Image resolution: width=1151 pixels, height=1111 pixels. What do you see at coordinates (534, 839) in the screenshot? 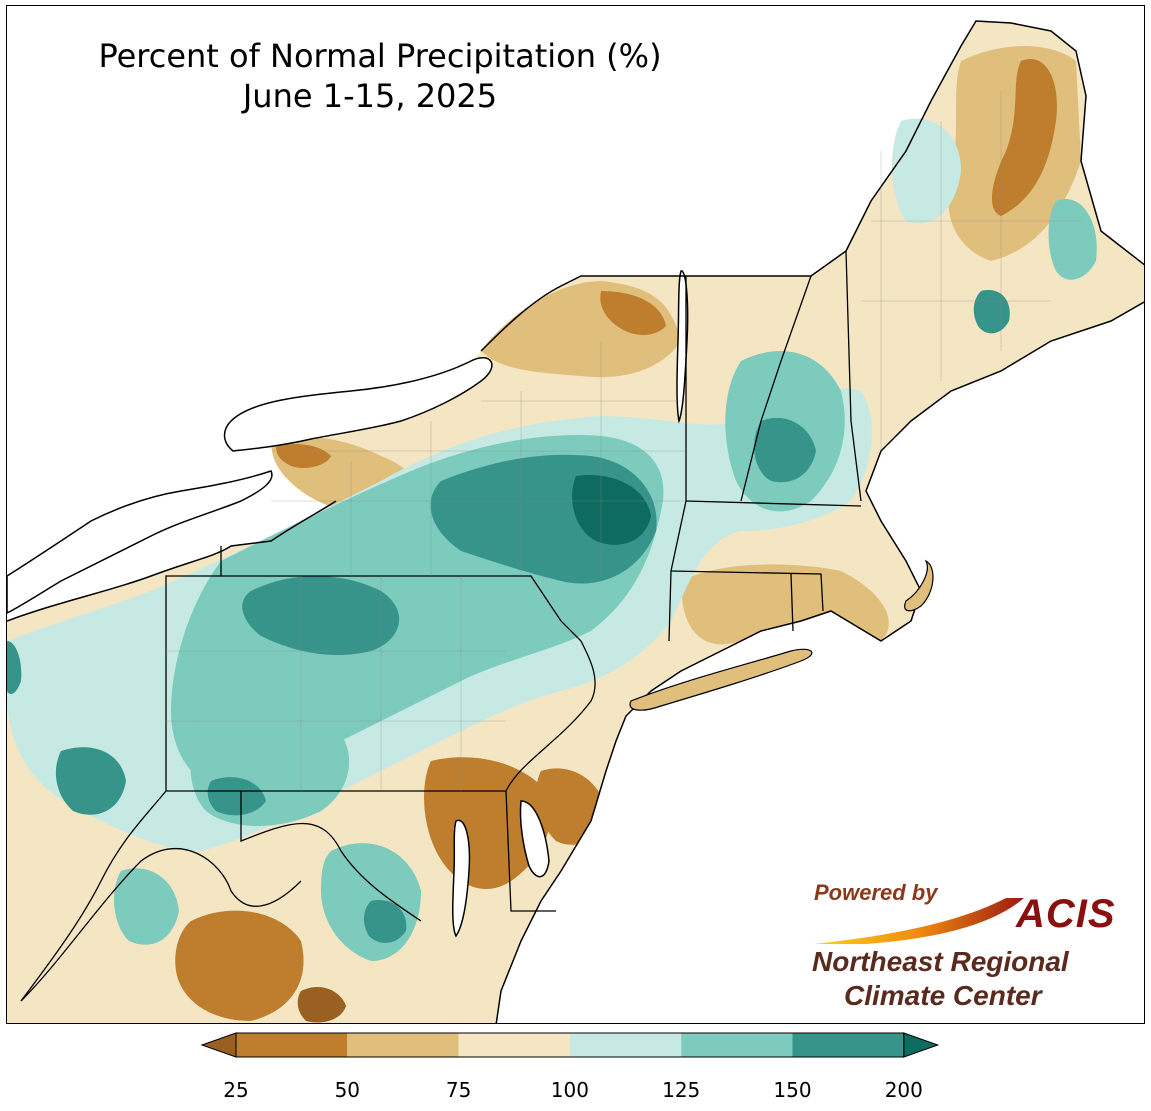
I see `delaware-bay` at bounding box center [534, 839].